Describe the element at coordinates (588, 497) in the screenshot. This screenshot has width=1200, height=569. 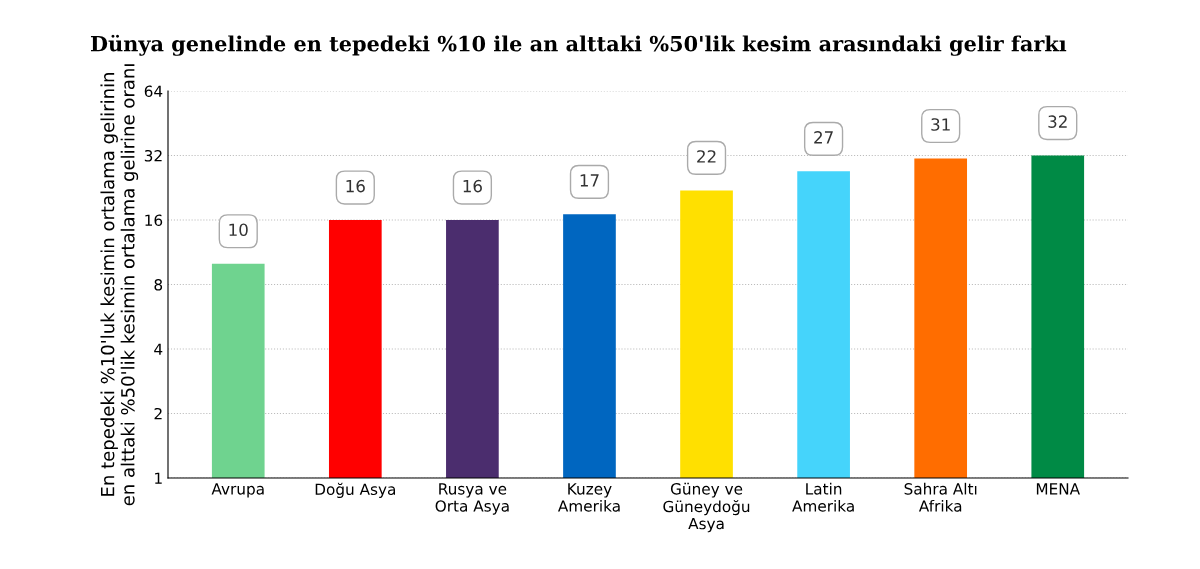
I see `x-tick-label: Kuzey Amerika` at that location.